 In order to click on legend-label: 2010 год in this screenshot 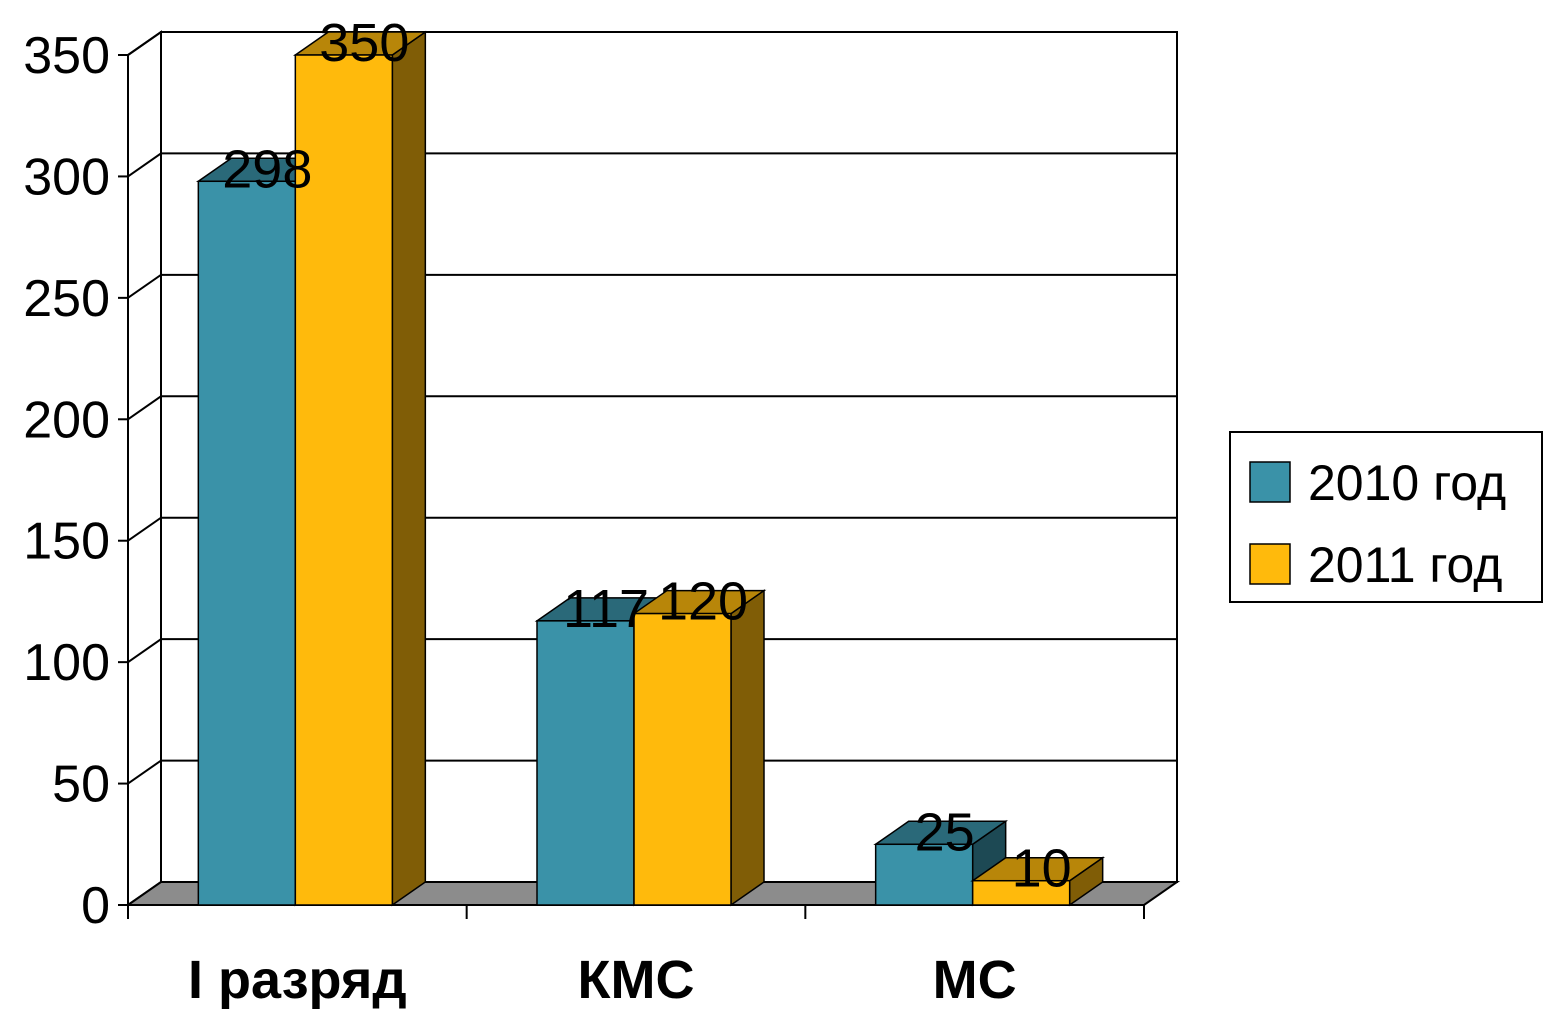, I will do `click(1407, 483)`.